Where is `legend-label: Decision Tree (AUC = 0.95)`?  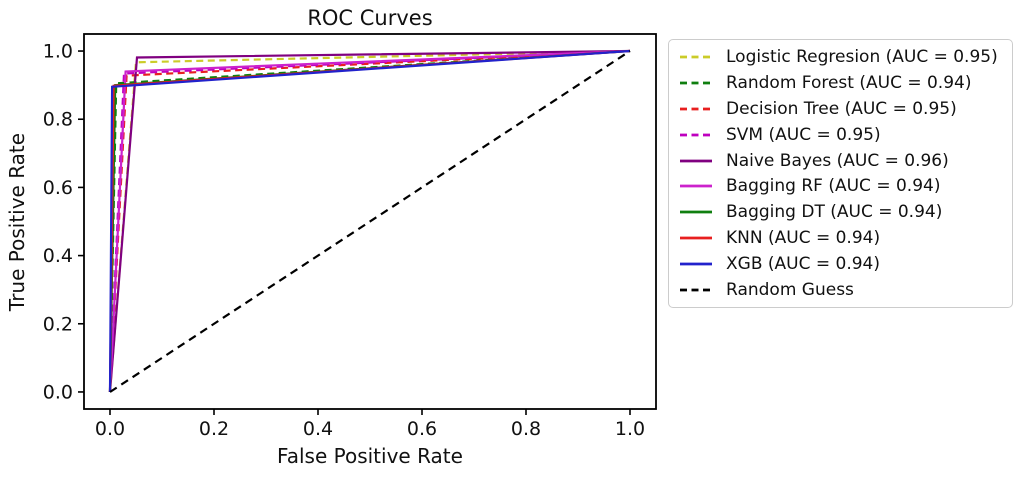
legend-label: Decision Tree (AUC = 0.95) is located at coordinates (841, 108).